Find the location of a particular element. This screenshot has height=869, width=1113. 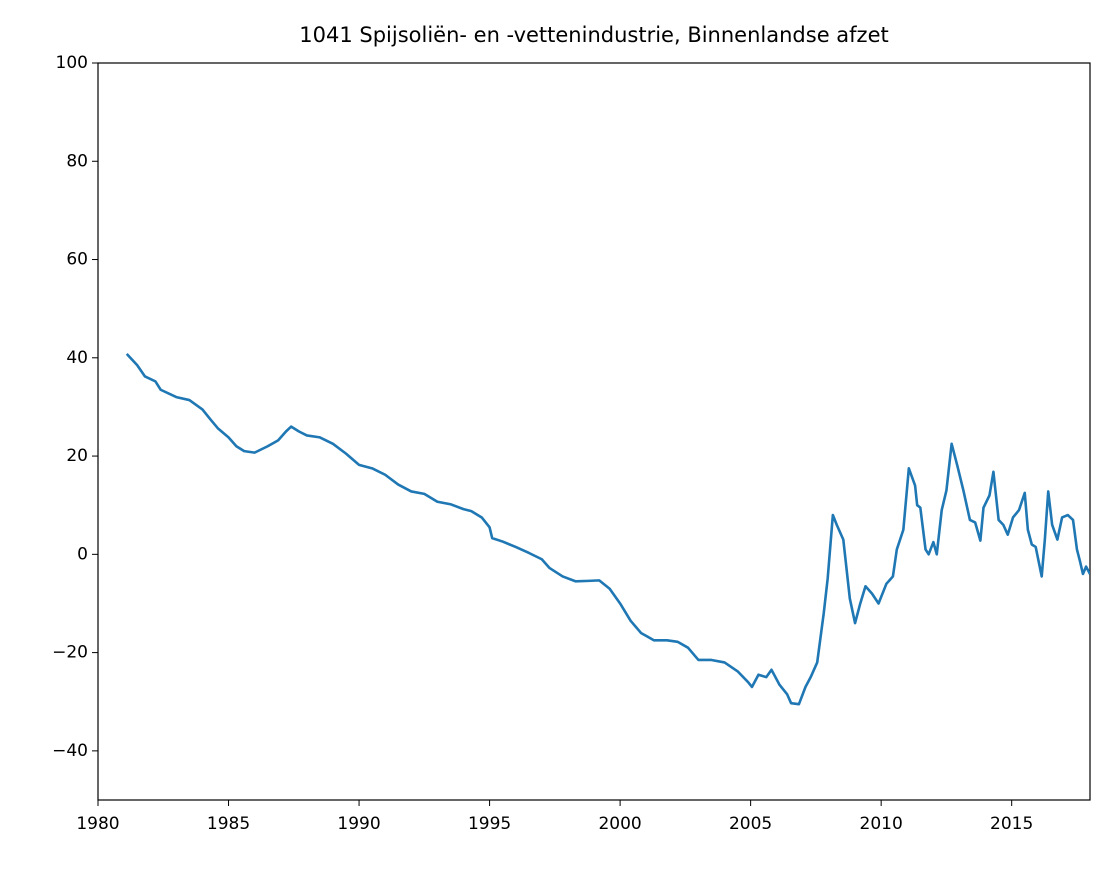

x-tick-label: 1985 is located at coordinates (228, 824).